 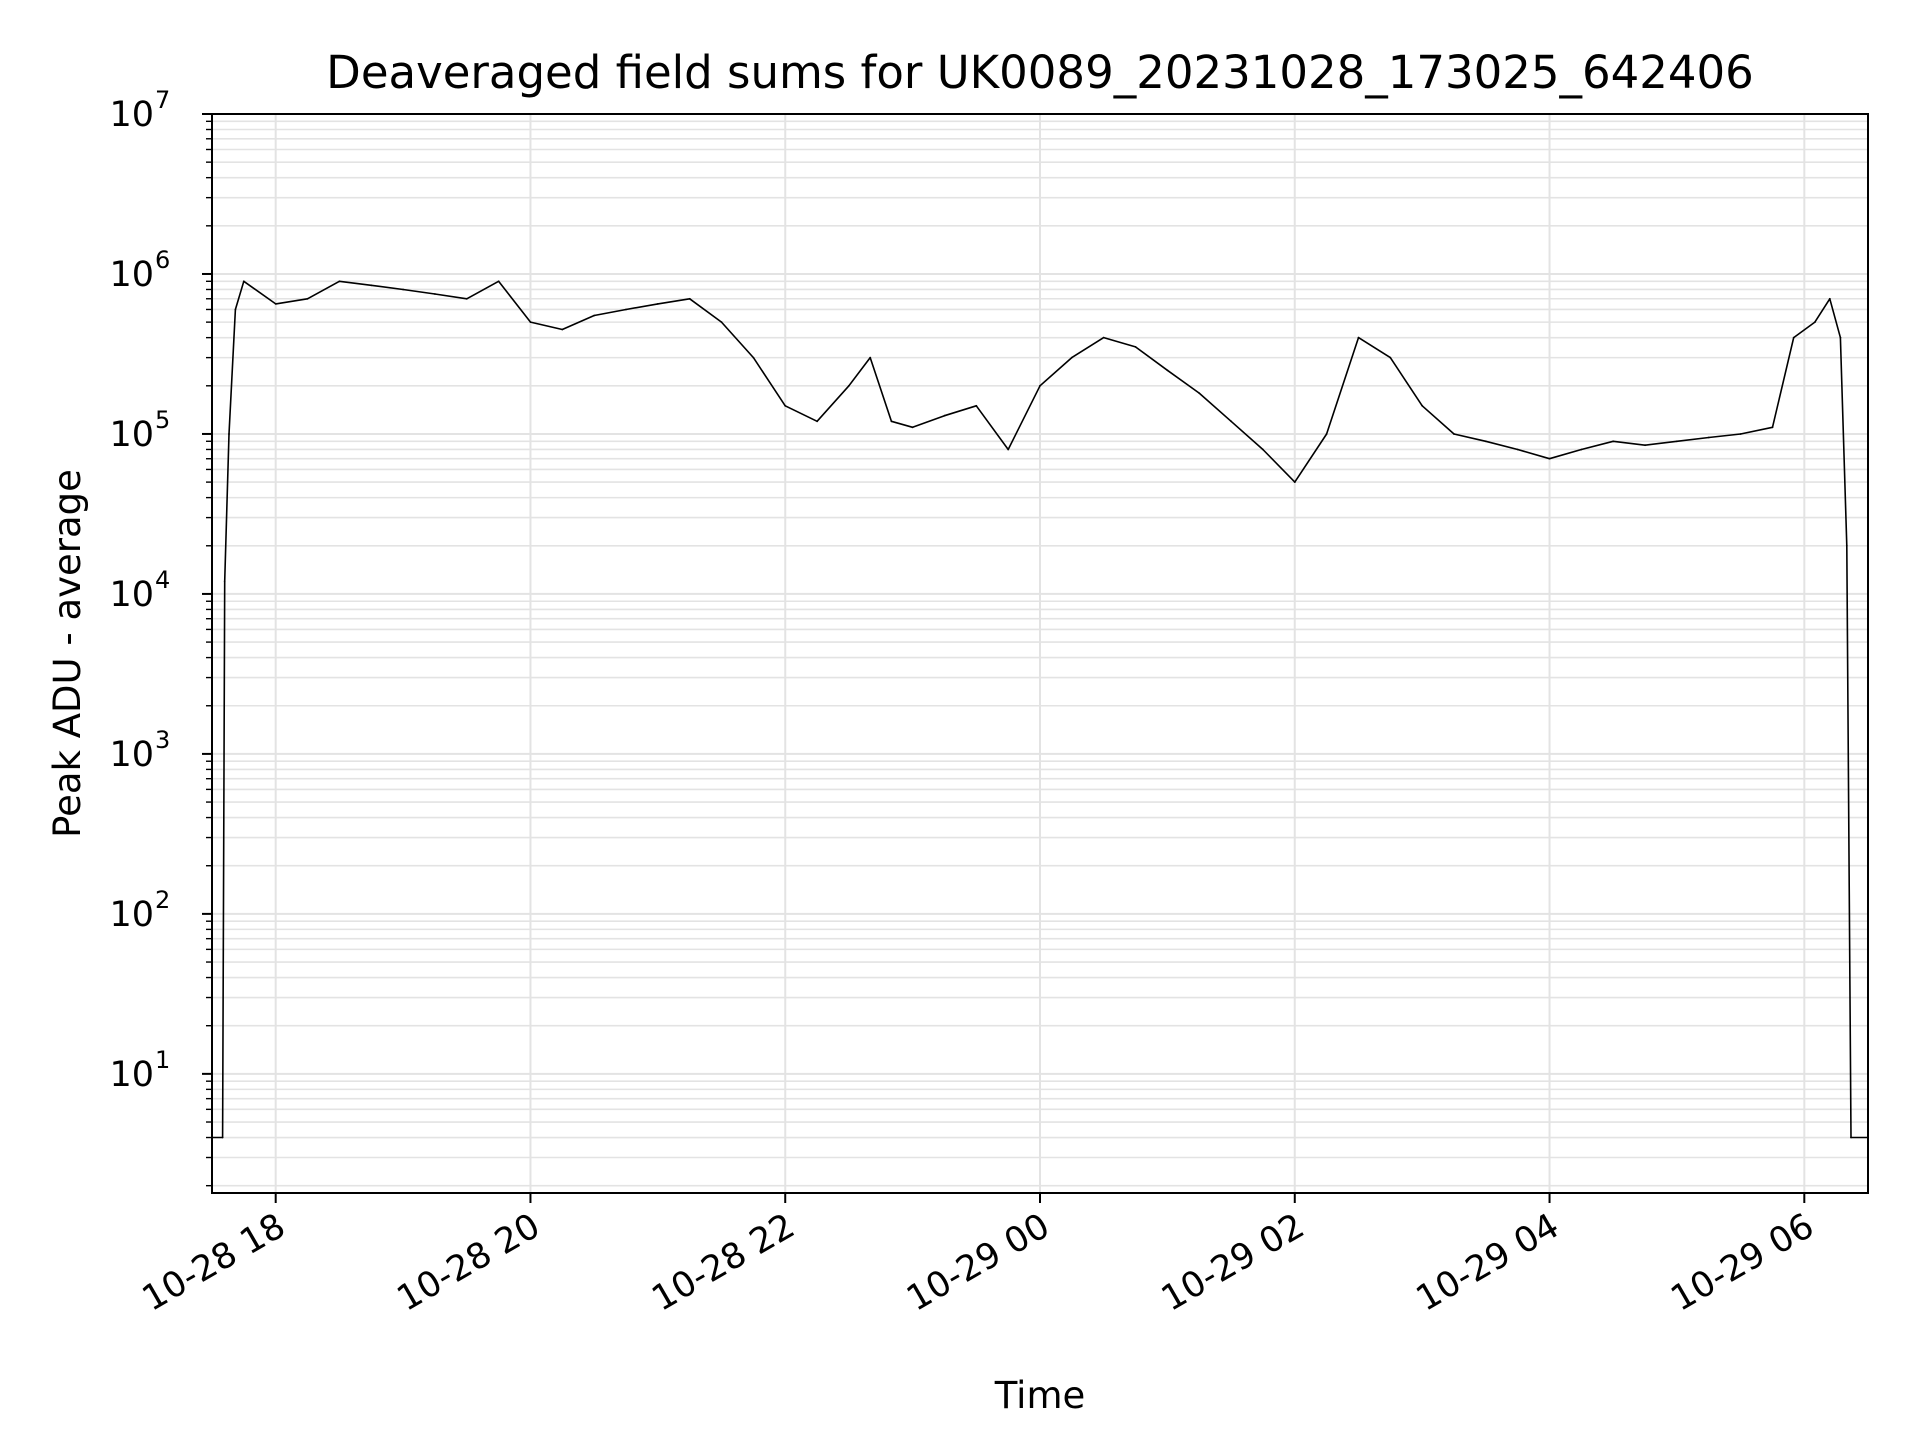 I want to click on y-tick-exponent: 2, so click(x=162, y=900).